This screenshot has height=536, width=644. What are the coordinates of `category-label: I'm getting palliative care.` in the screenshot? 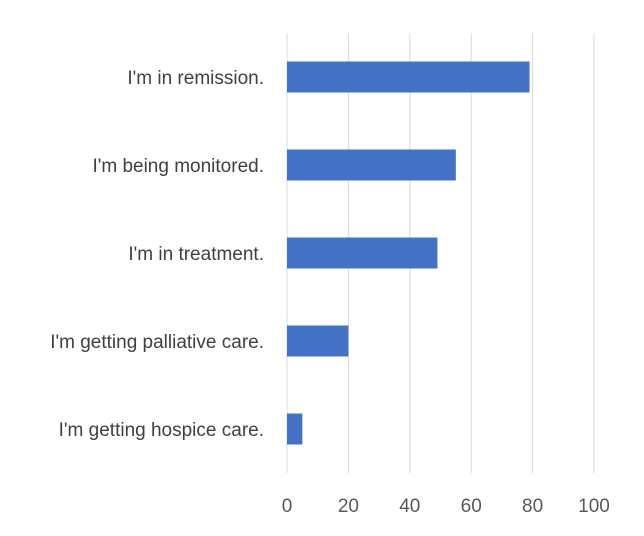 It's located at (157, 342).